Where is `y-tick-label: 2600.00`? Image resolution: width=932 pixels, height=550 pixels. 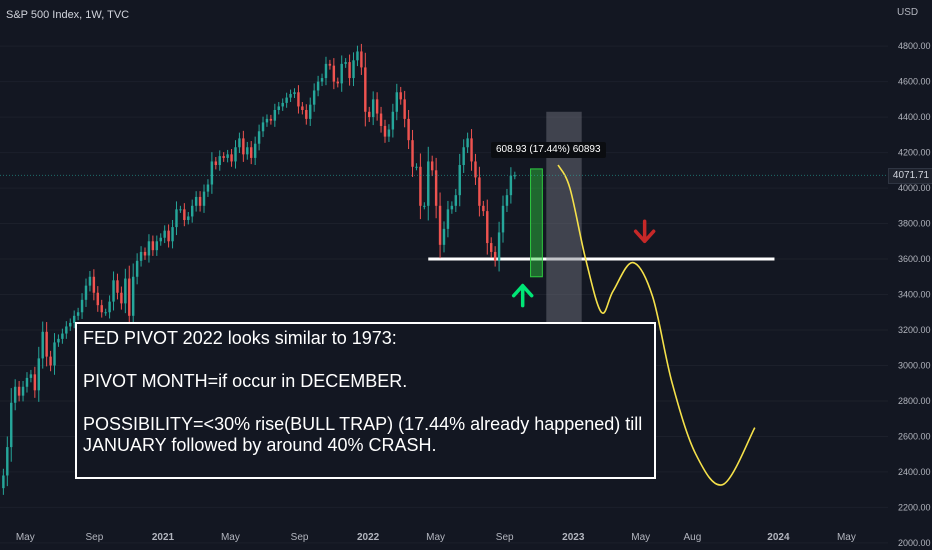
y-tick-label: 2600.00 is located at coordinates (914, 436).